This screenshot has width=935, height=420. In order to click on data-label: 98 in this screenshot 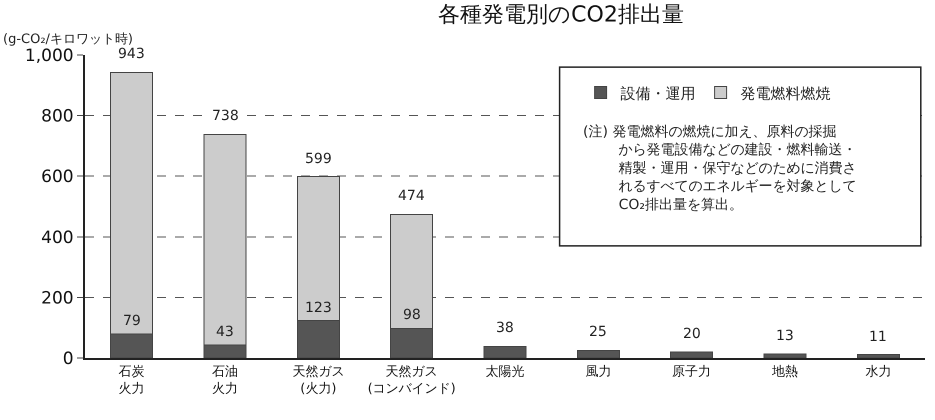, I will do `click(412, 315)`.